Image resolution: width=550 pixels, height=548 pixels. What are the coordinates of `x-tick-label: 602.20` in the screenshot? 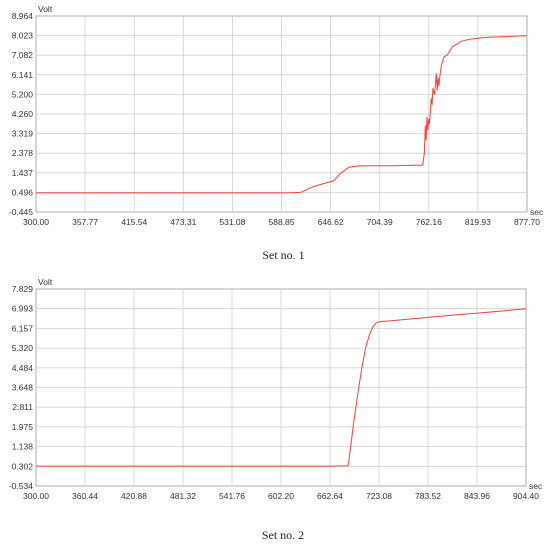 It's located at (281, 496).